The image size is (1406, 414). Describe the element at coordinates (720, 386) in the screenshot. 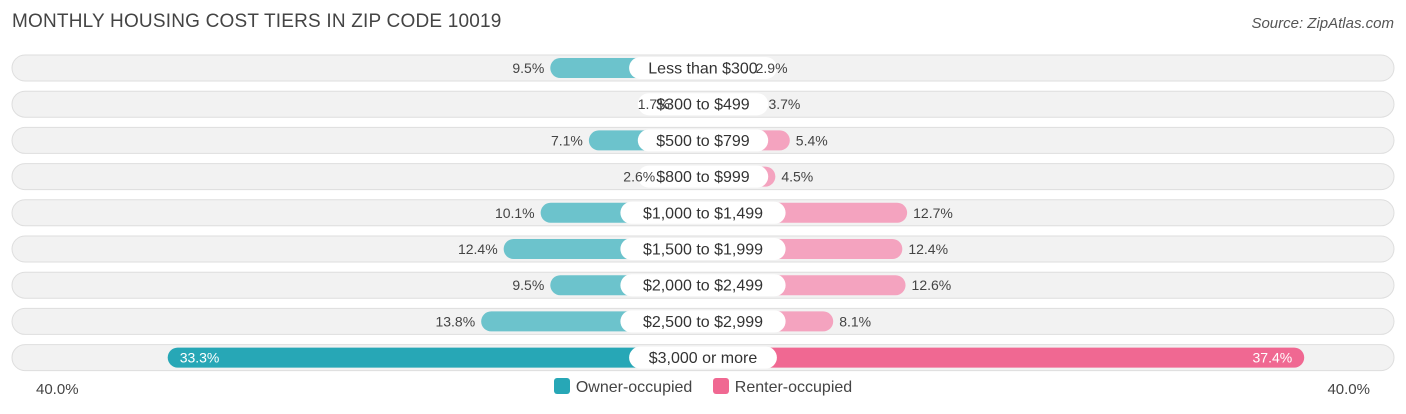

I see `legend-swatch-renter` at that location.